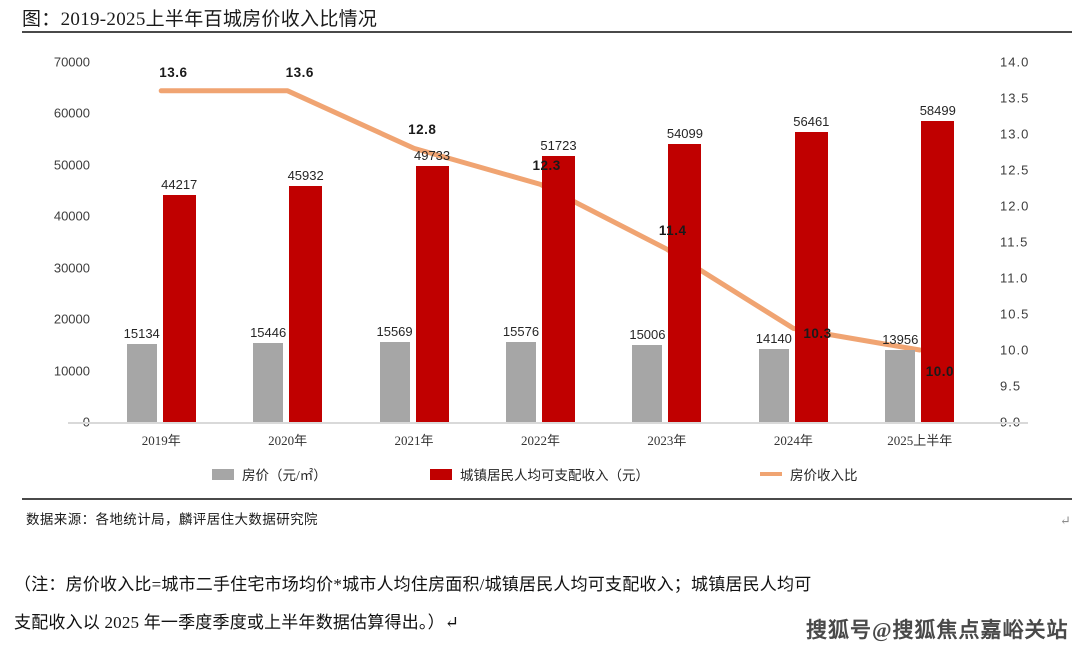  I want to click on bar-group: 15569 49733, so click(413, 242).